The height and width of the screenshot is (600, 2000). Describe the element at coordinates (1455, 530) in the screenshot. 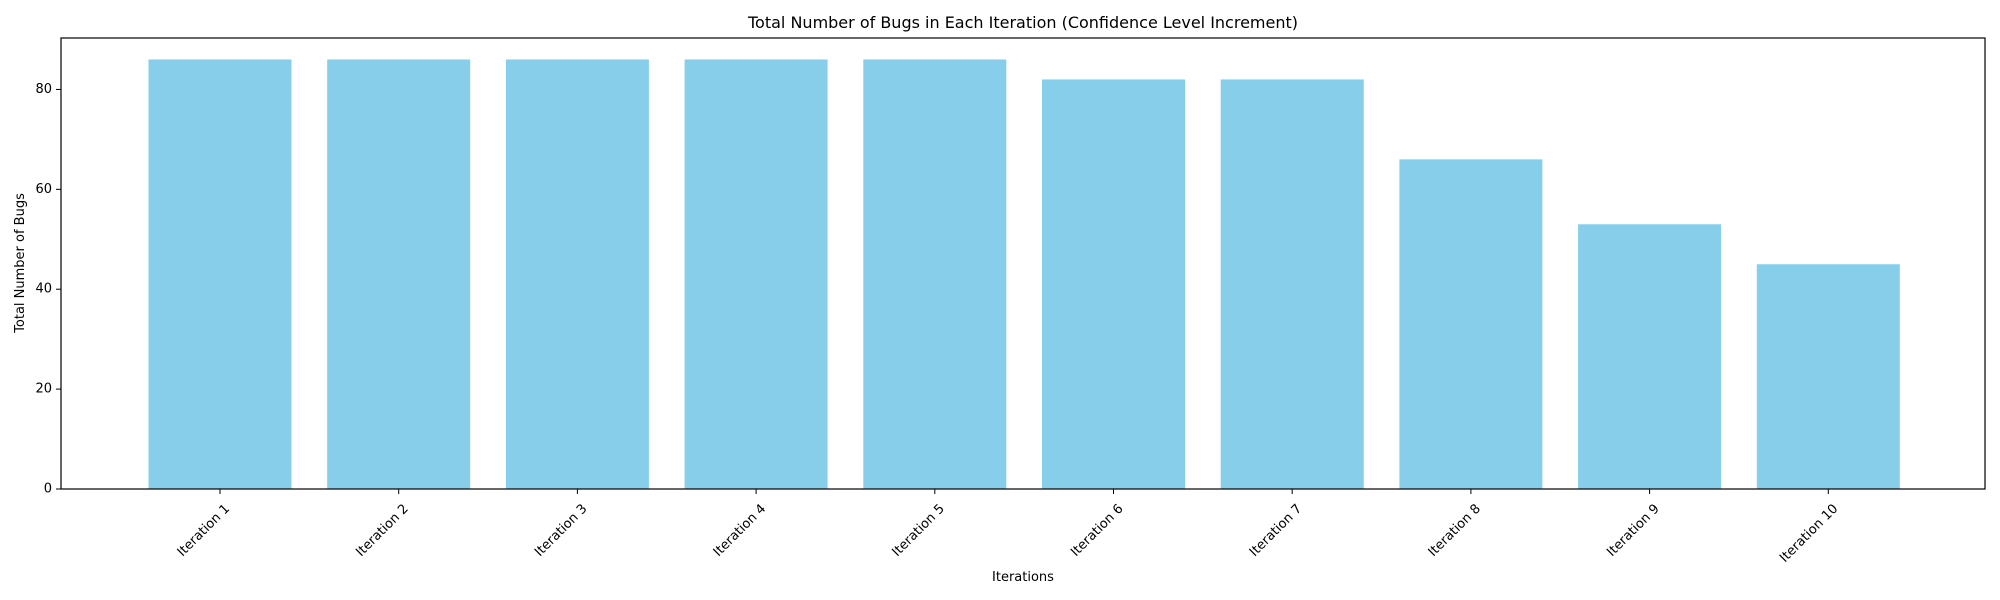

I see `x-tick-label: Iteration 8` at that location.